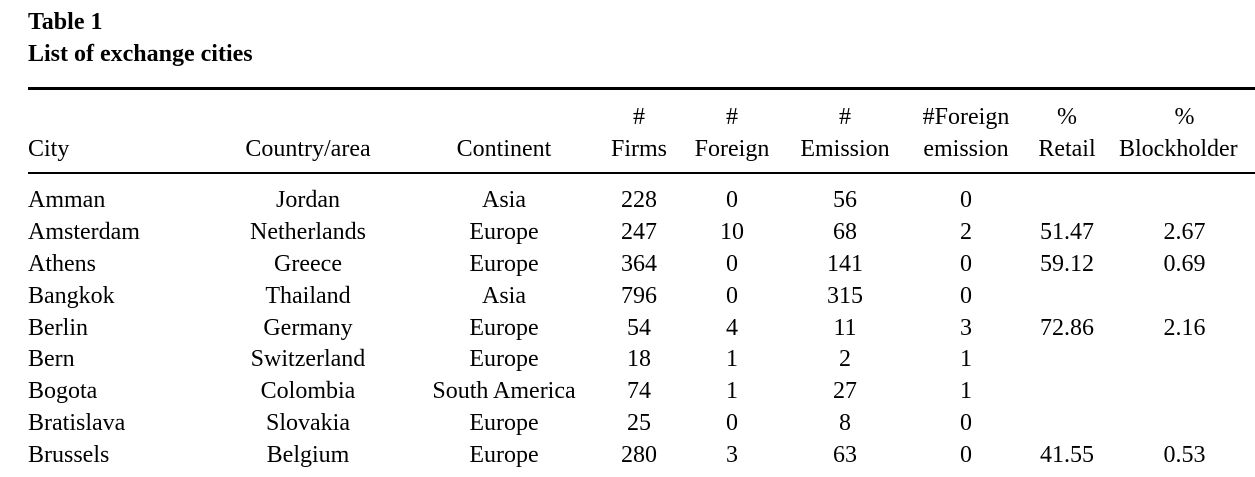 The image size is (1255, 477). Describe the element at coordinates (845, 327) in the screenshot. I see `cell-emission: 11` at that location.